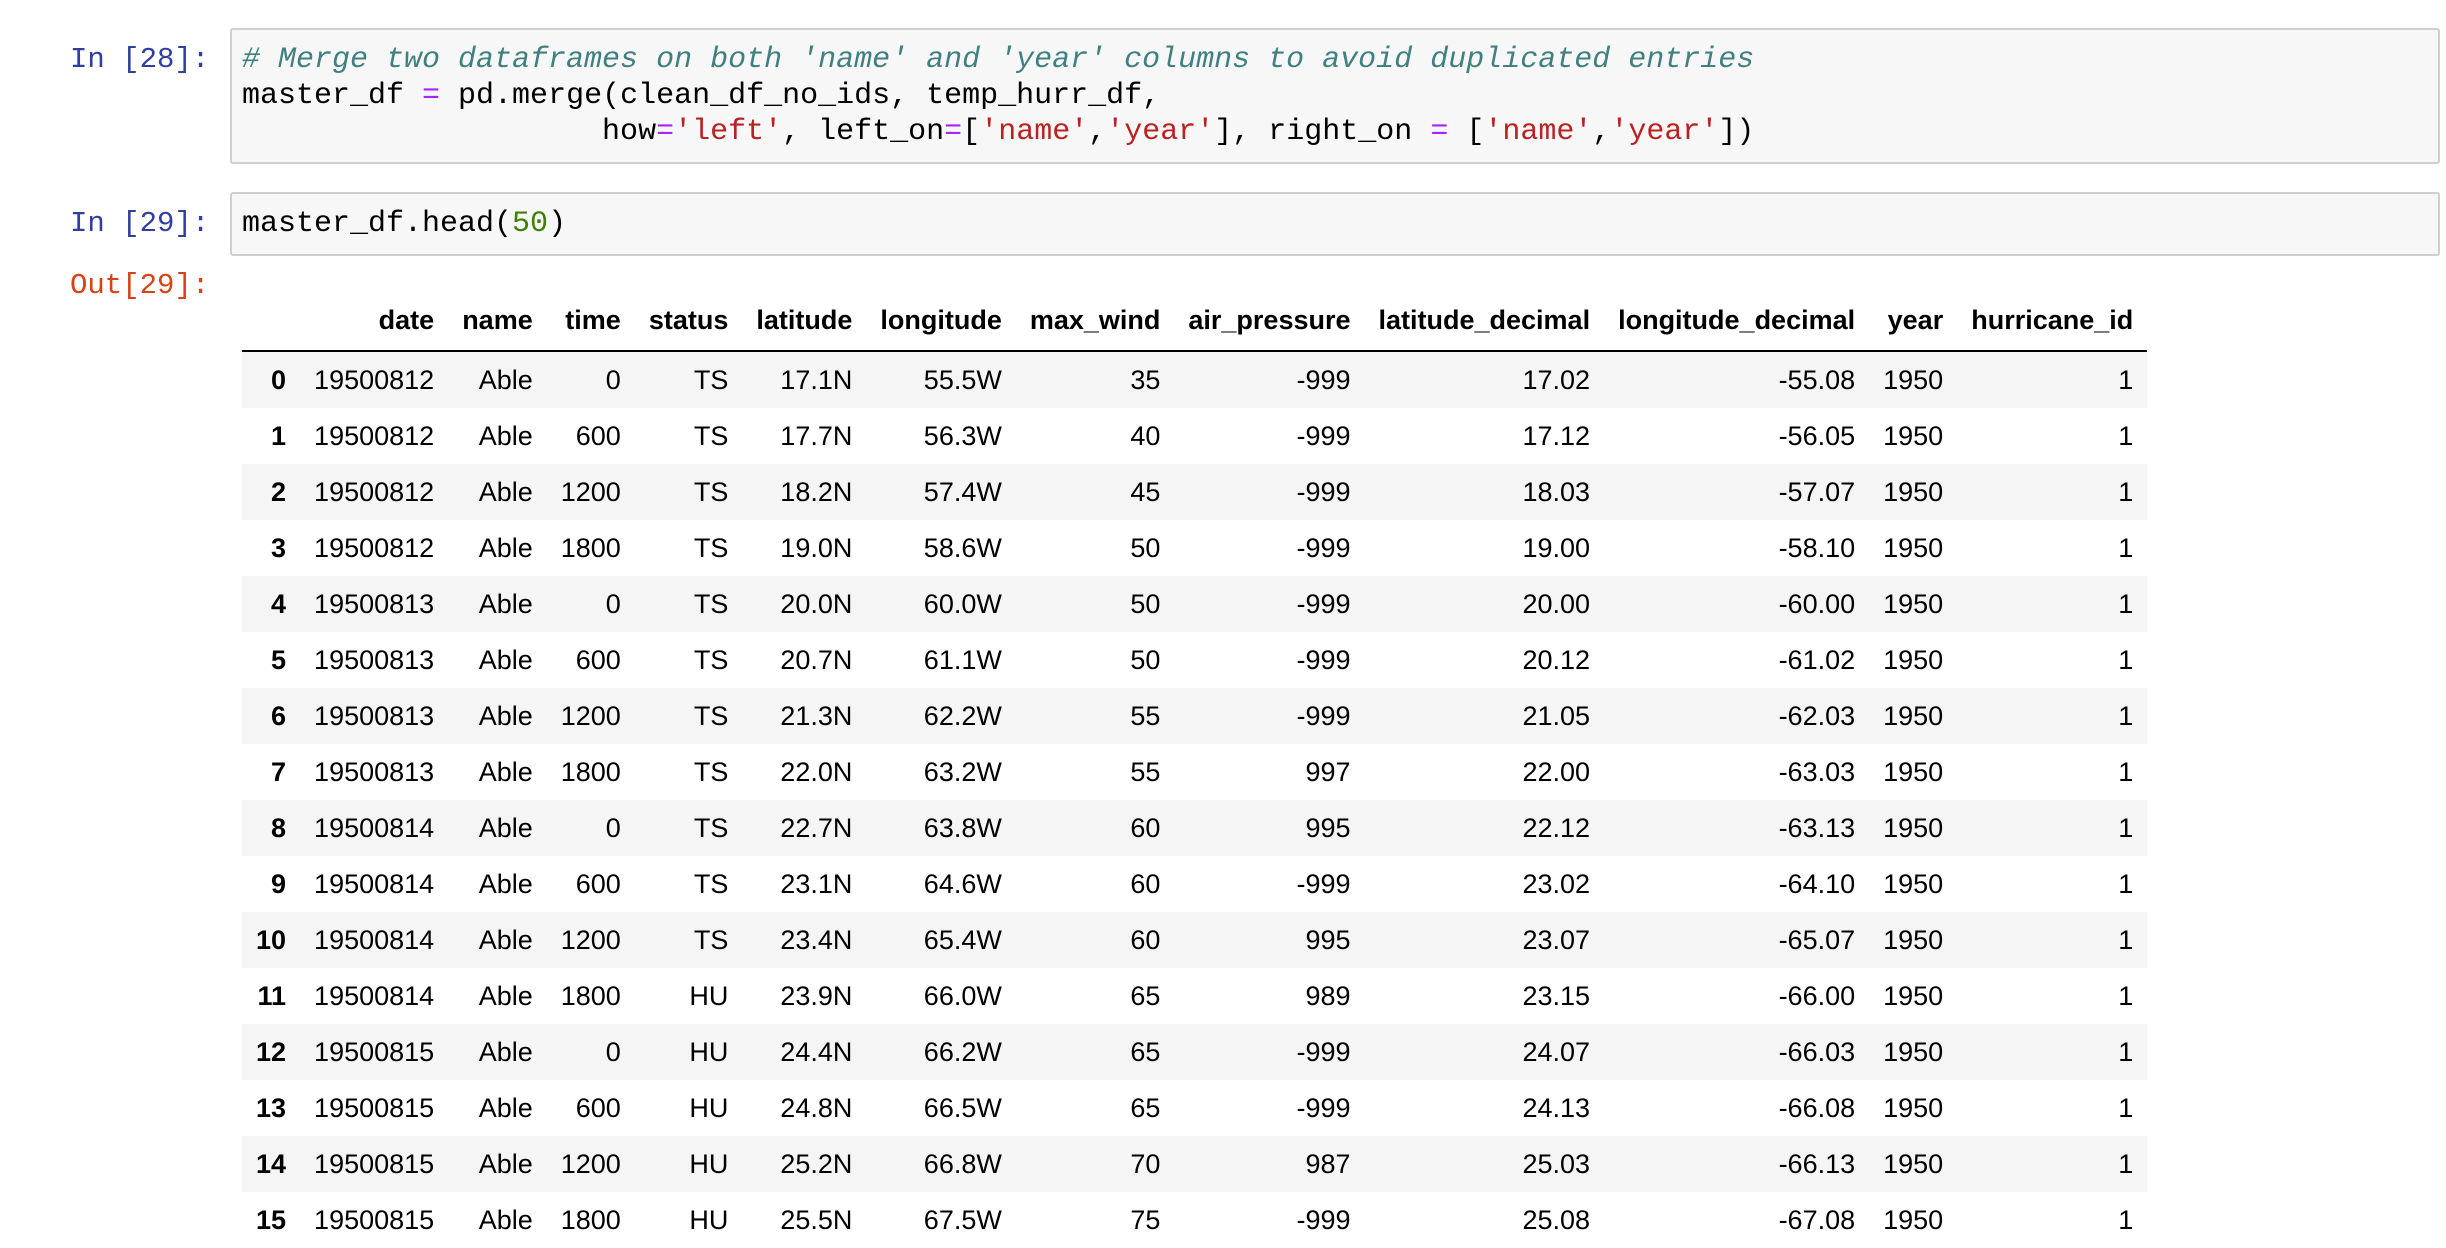 The width and height of the screenshot is (2446, 1248). What do you see at coordinates (1335, 224) in the screenshot?
I see `code-input-box: master_df.head(50)` at bounding box center [1335, 224].